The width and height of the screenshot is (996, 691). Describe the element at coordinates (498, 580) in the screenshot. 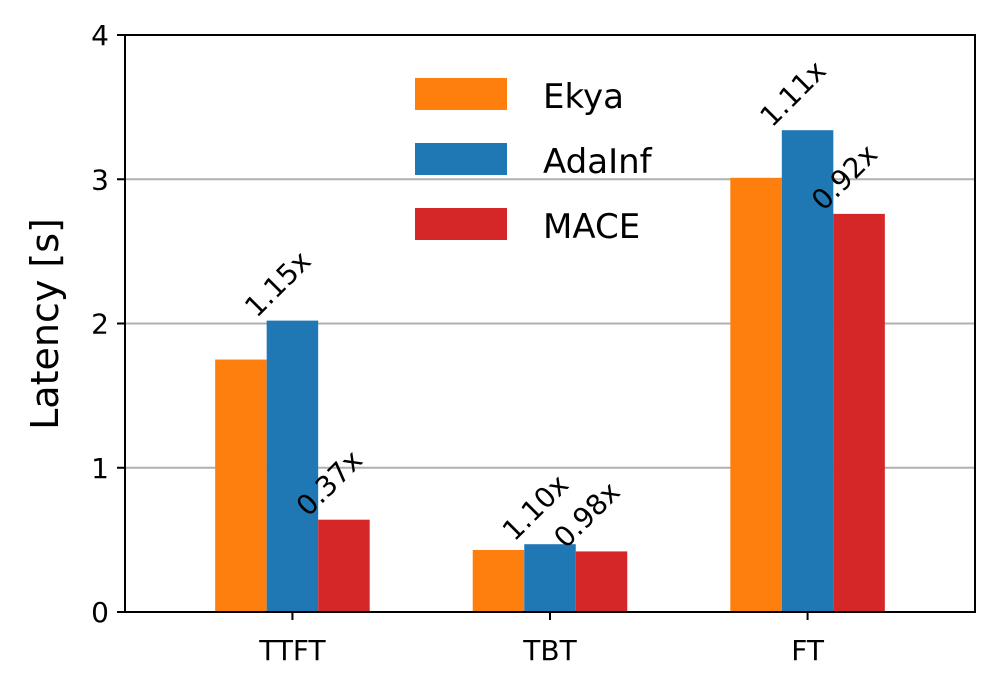

I see `bar-tbt-ekya` at that location.